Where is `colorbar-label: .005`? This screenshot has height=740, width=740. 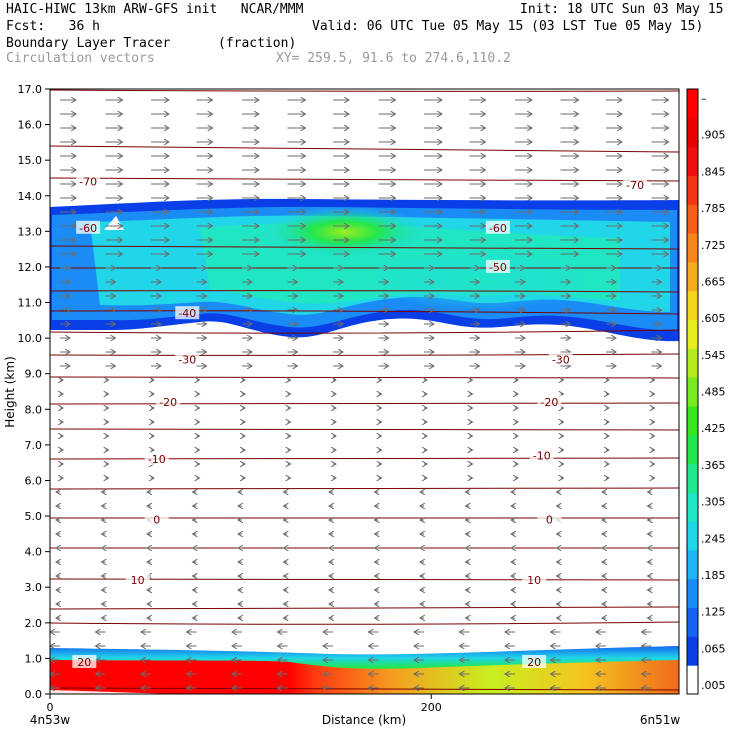
colorbar-label: .005 is located at coordinates (713, 685).